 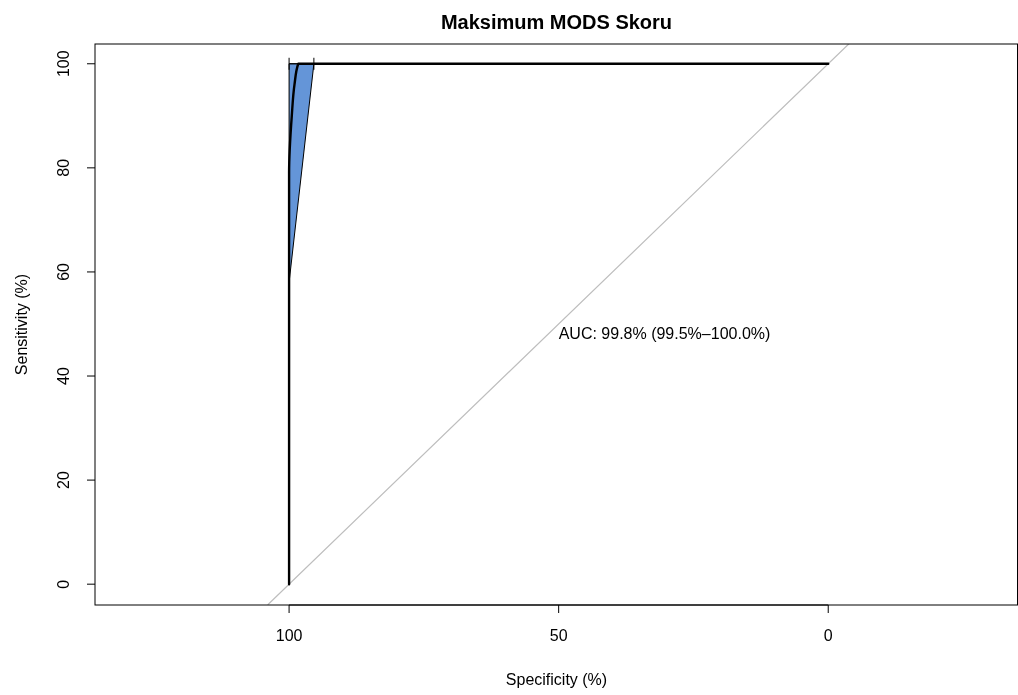 I want to click on annotation: AUC: 99.8% (99.5%–100.0%), so click(x=664, y=333).